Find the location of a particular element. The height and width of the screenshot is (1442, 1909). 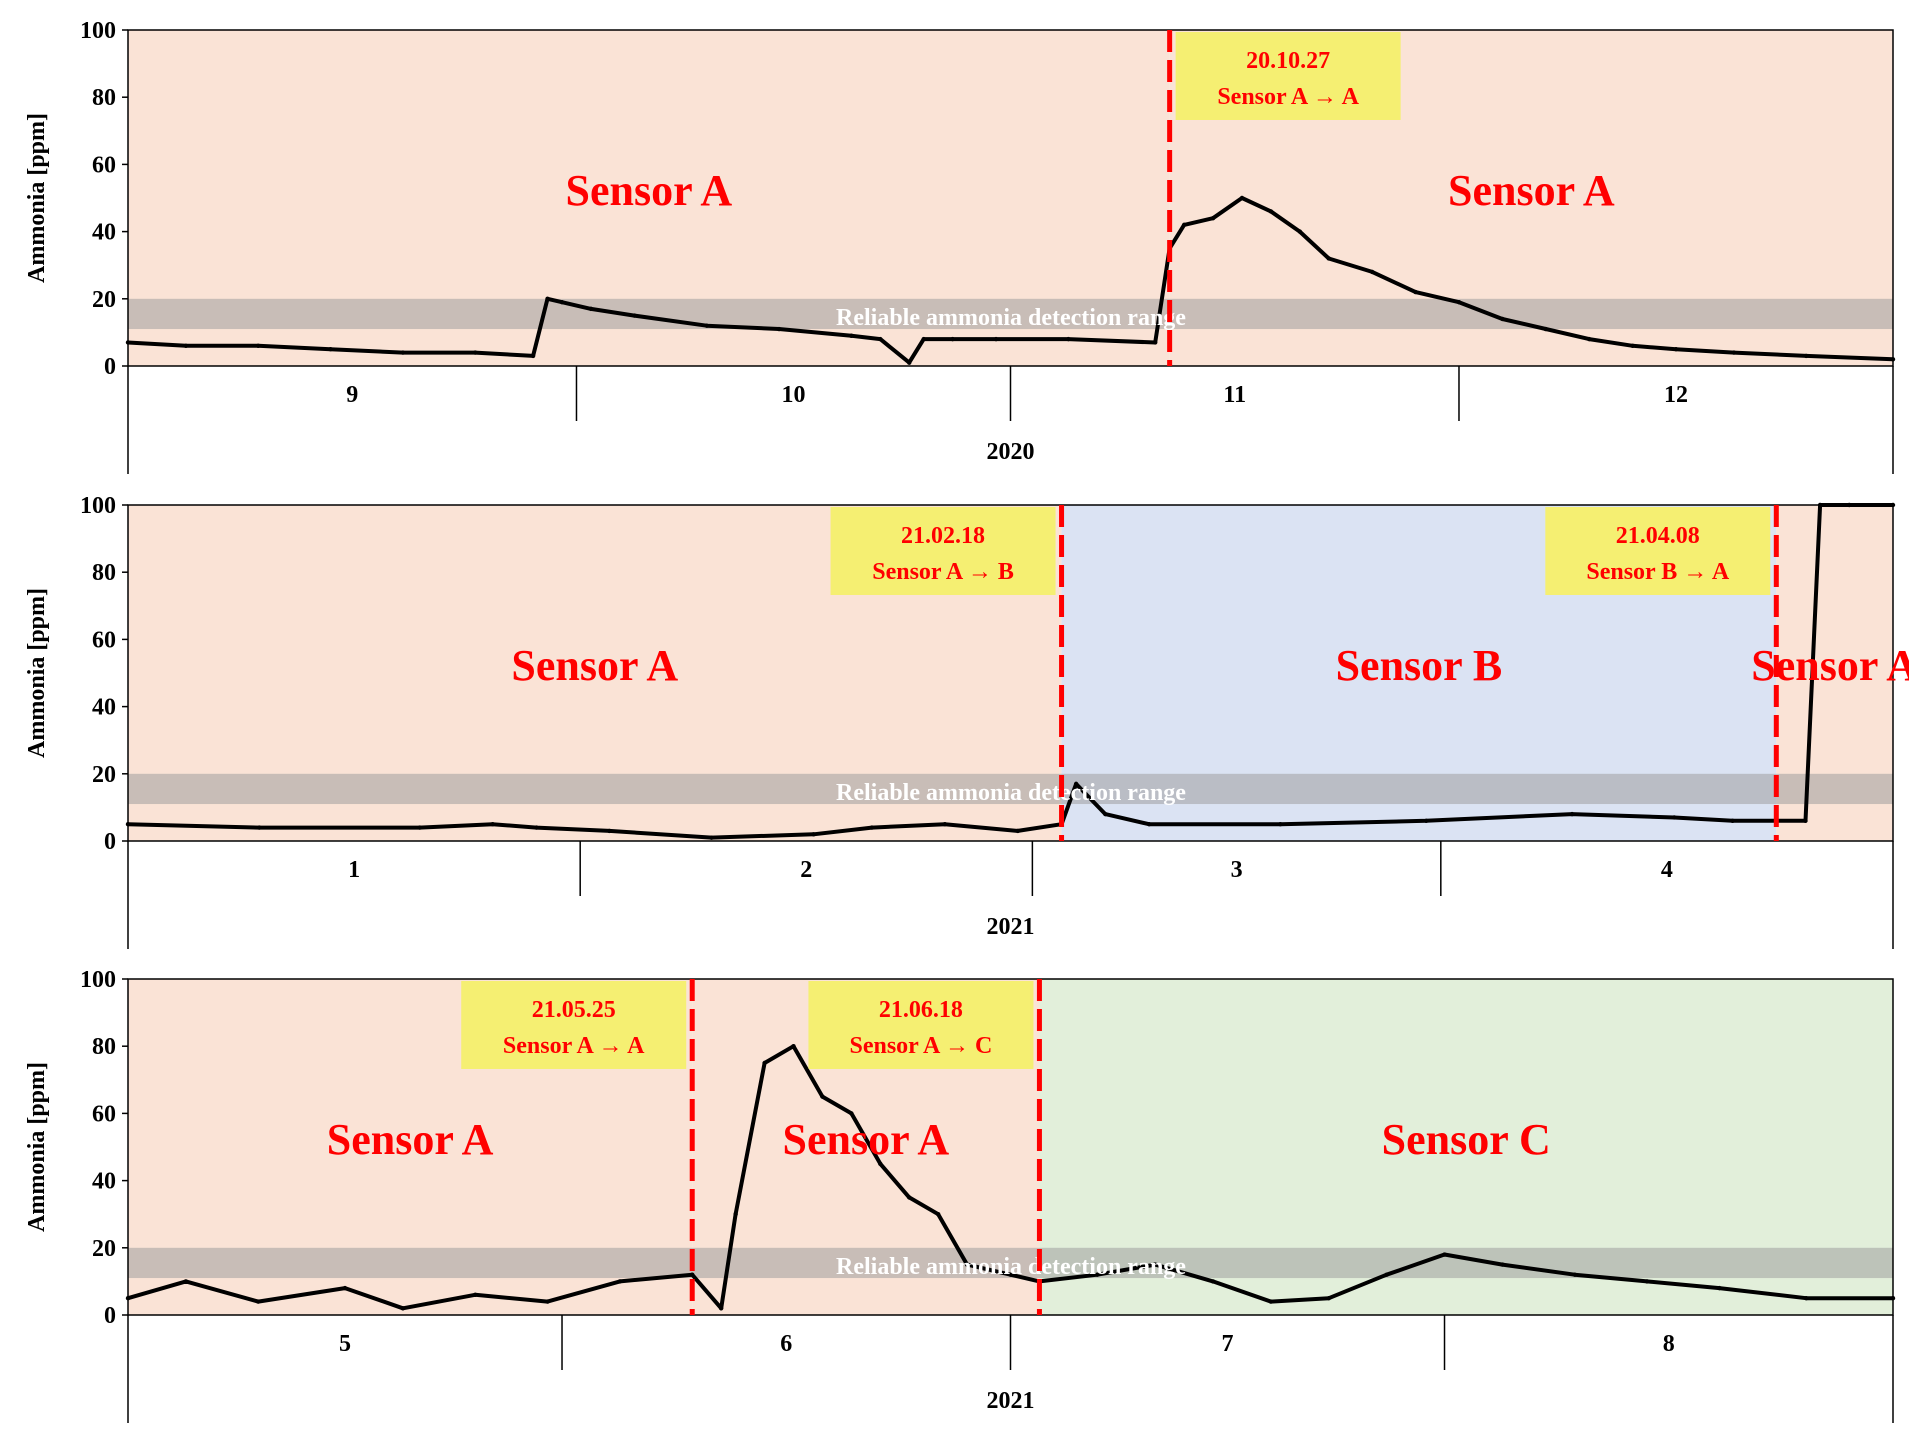

change-sensor-label: Sensor A → C is located at coordinates (920, 1046).